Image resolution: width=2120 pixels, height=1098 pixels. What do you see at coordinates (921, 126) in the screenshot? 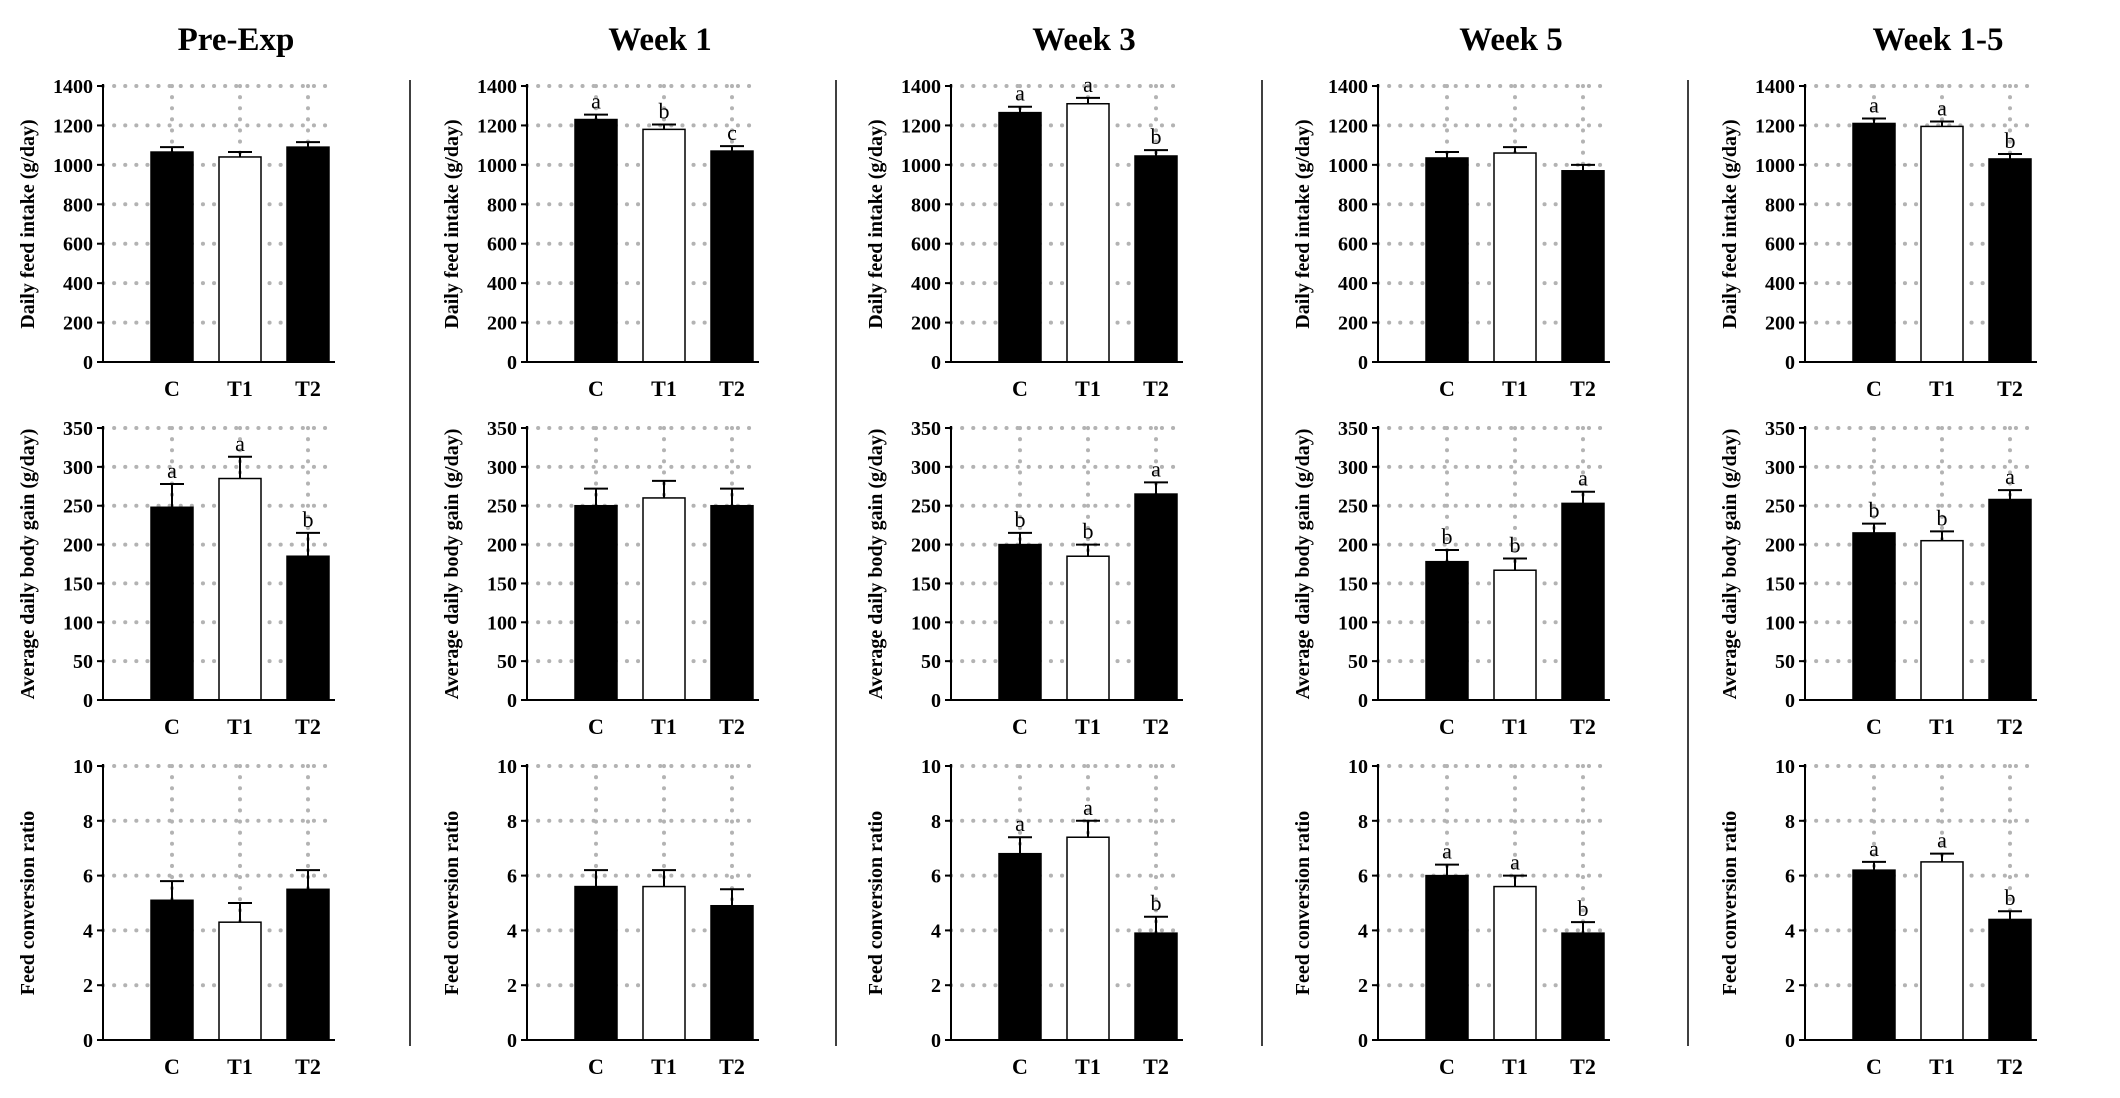
I see `y-tick-label: 1200` at bounding box center [921, 126].